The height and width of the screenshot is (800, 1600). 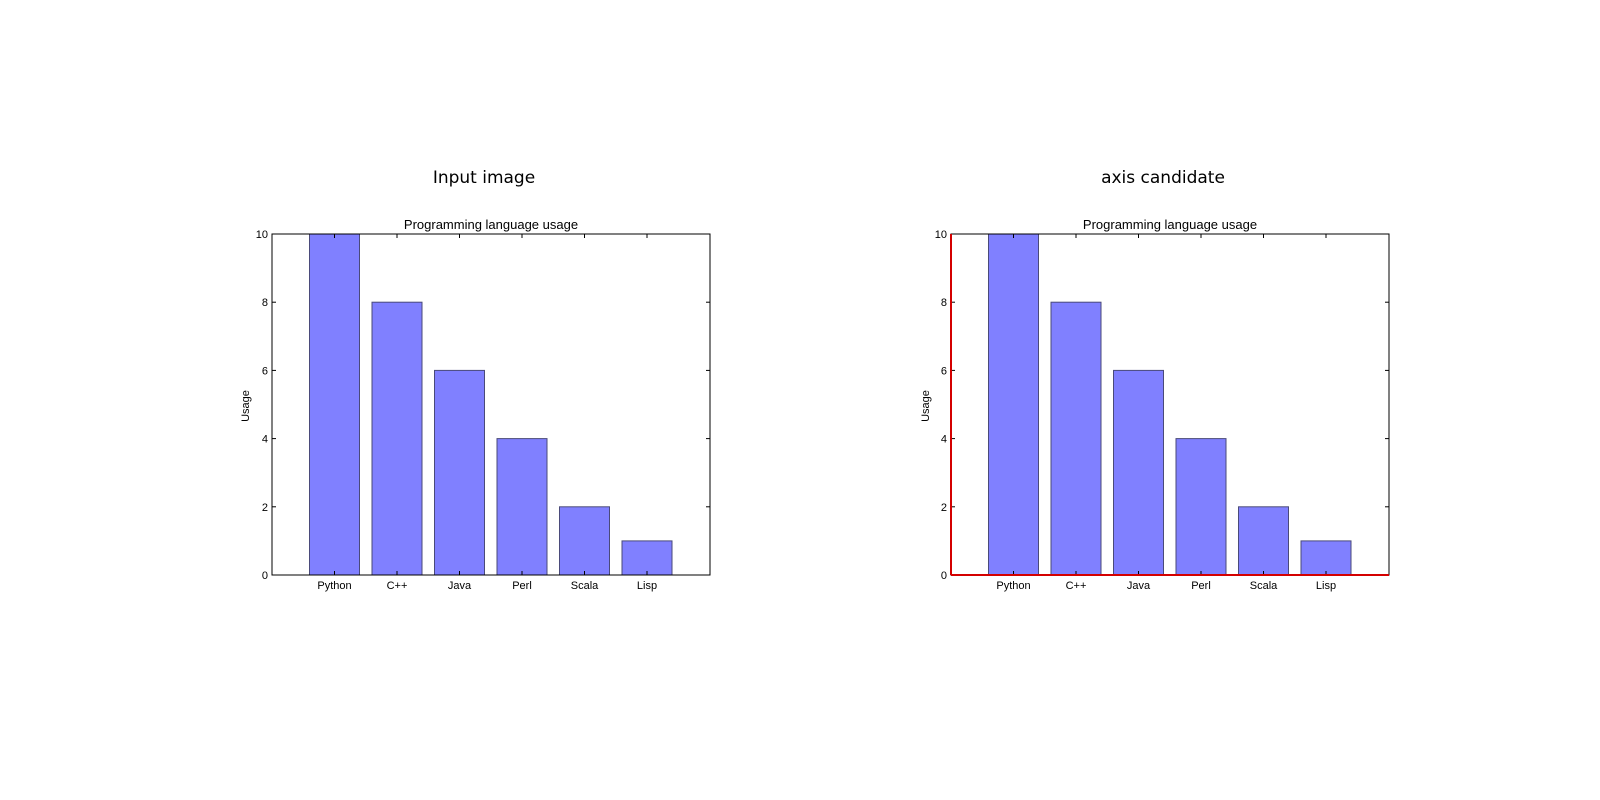 I want to click on plot-frame, so click(x=491, y=404).